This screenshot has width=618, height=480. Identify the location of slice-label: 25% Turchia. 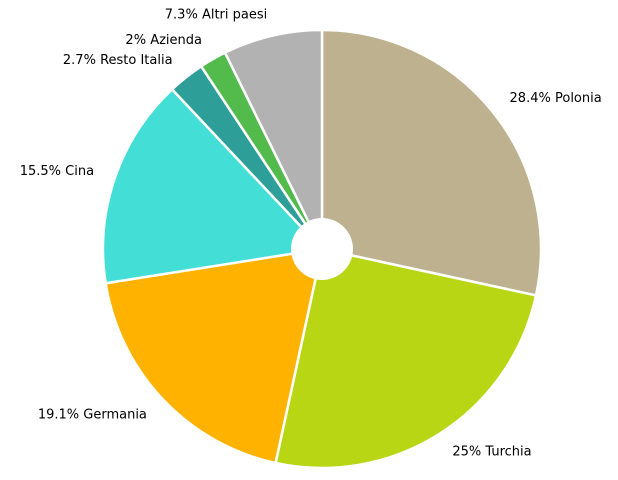
(491, 451).